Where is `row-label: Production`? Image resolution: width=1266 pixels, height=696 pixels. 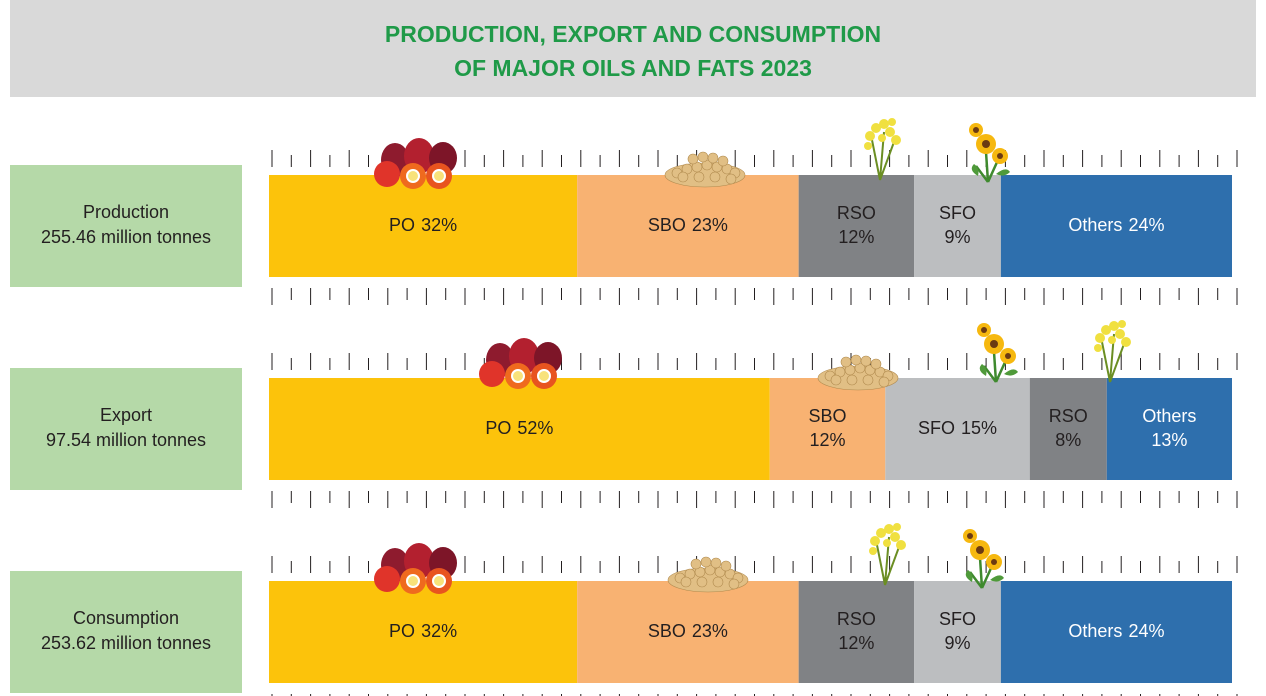
row-label: Production is located at coordinates (126, 212).